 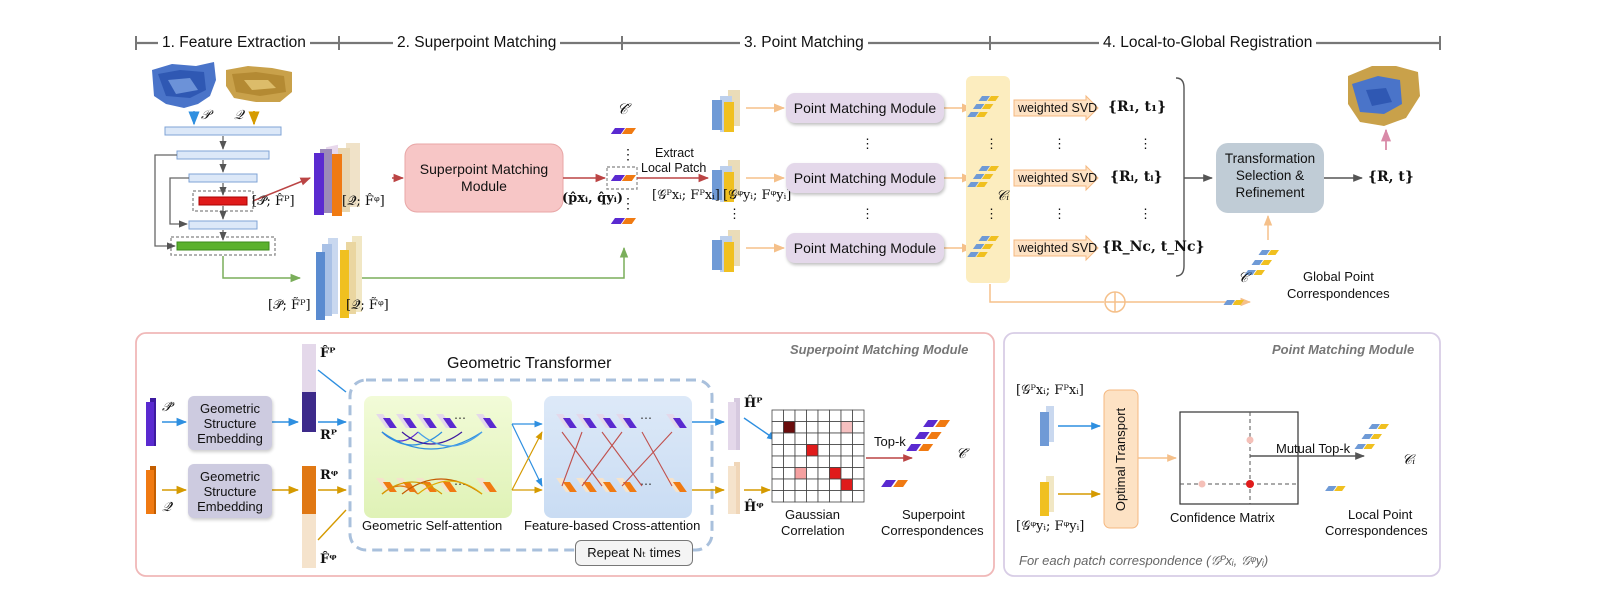 What do you see at coordinates (1338, 276) in the screenshot?
I see `global-corr-line1: Global Point` at bounding box center [1338, 276].